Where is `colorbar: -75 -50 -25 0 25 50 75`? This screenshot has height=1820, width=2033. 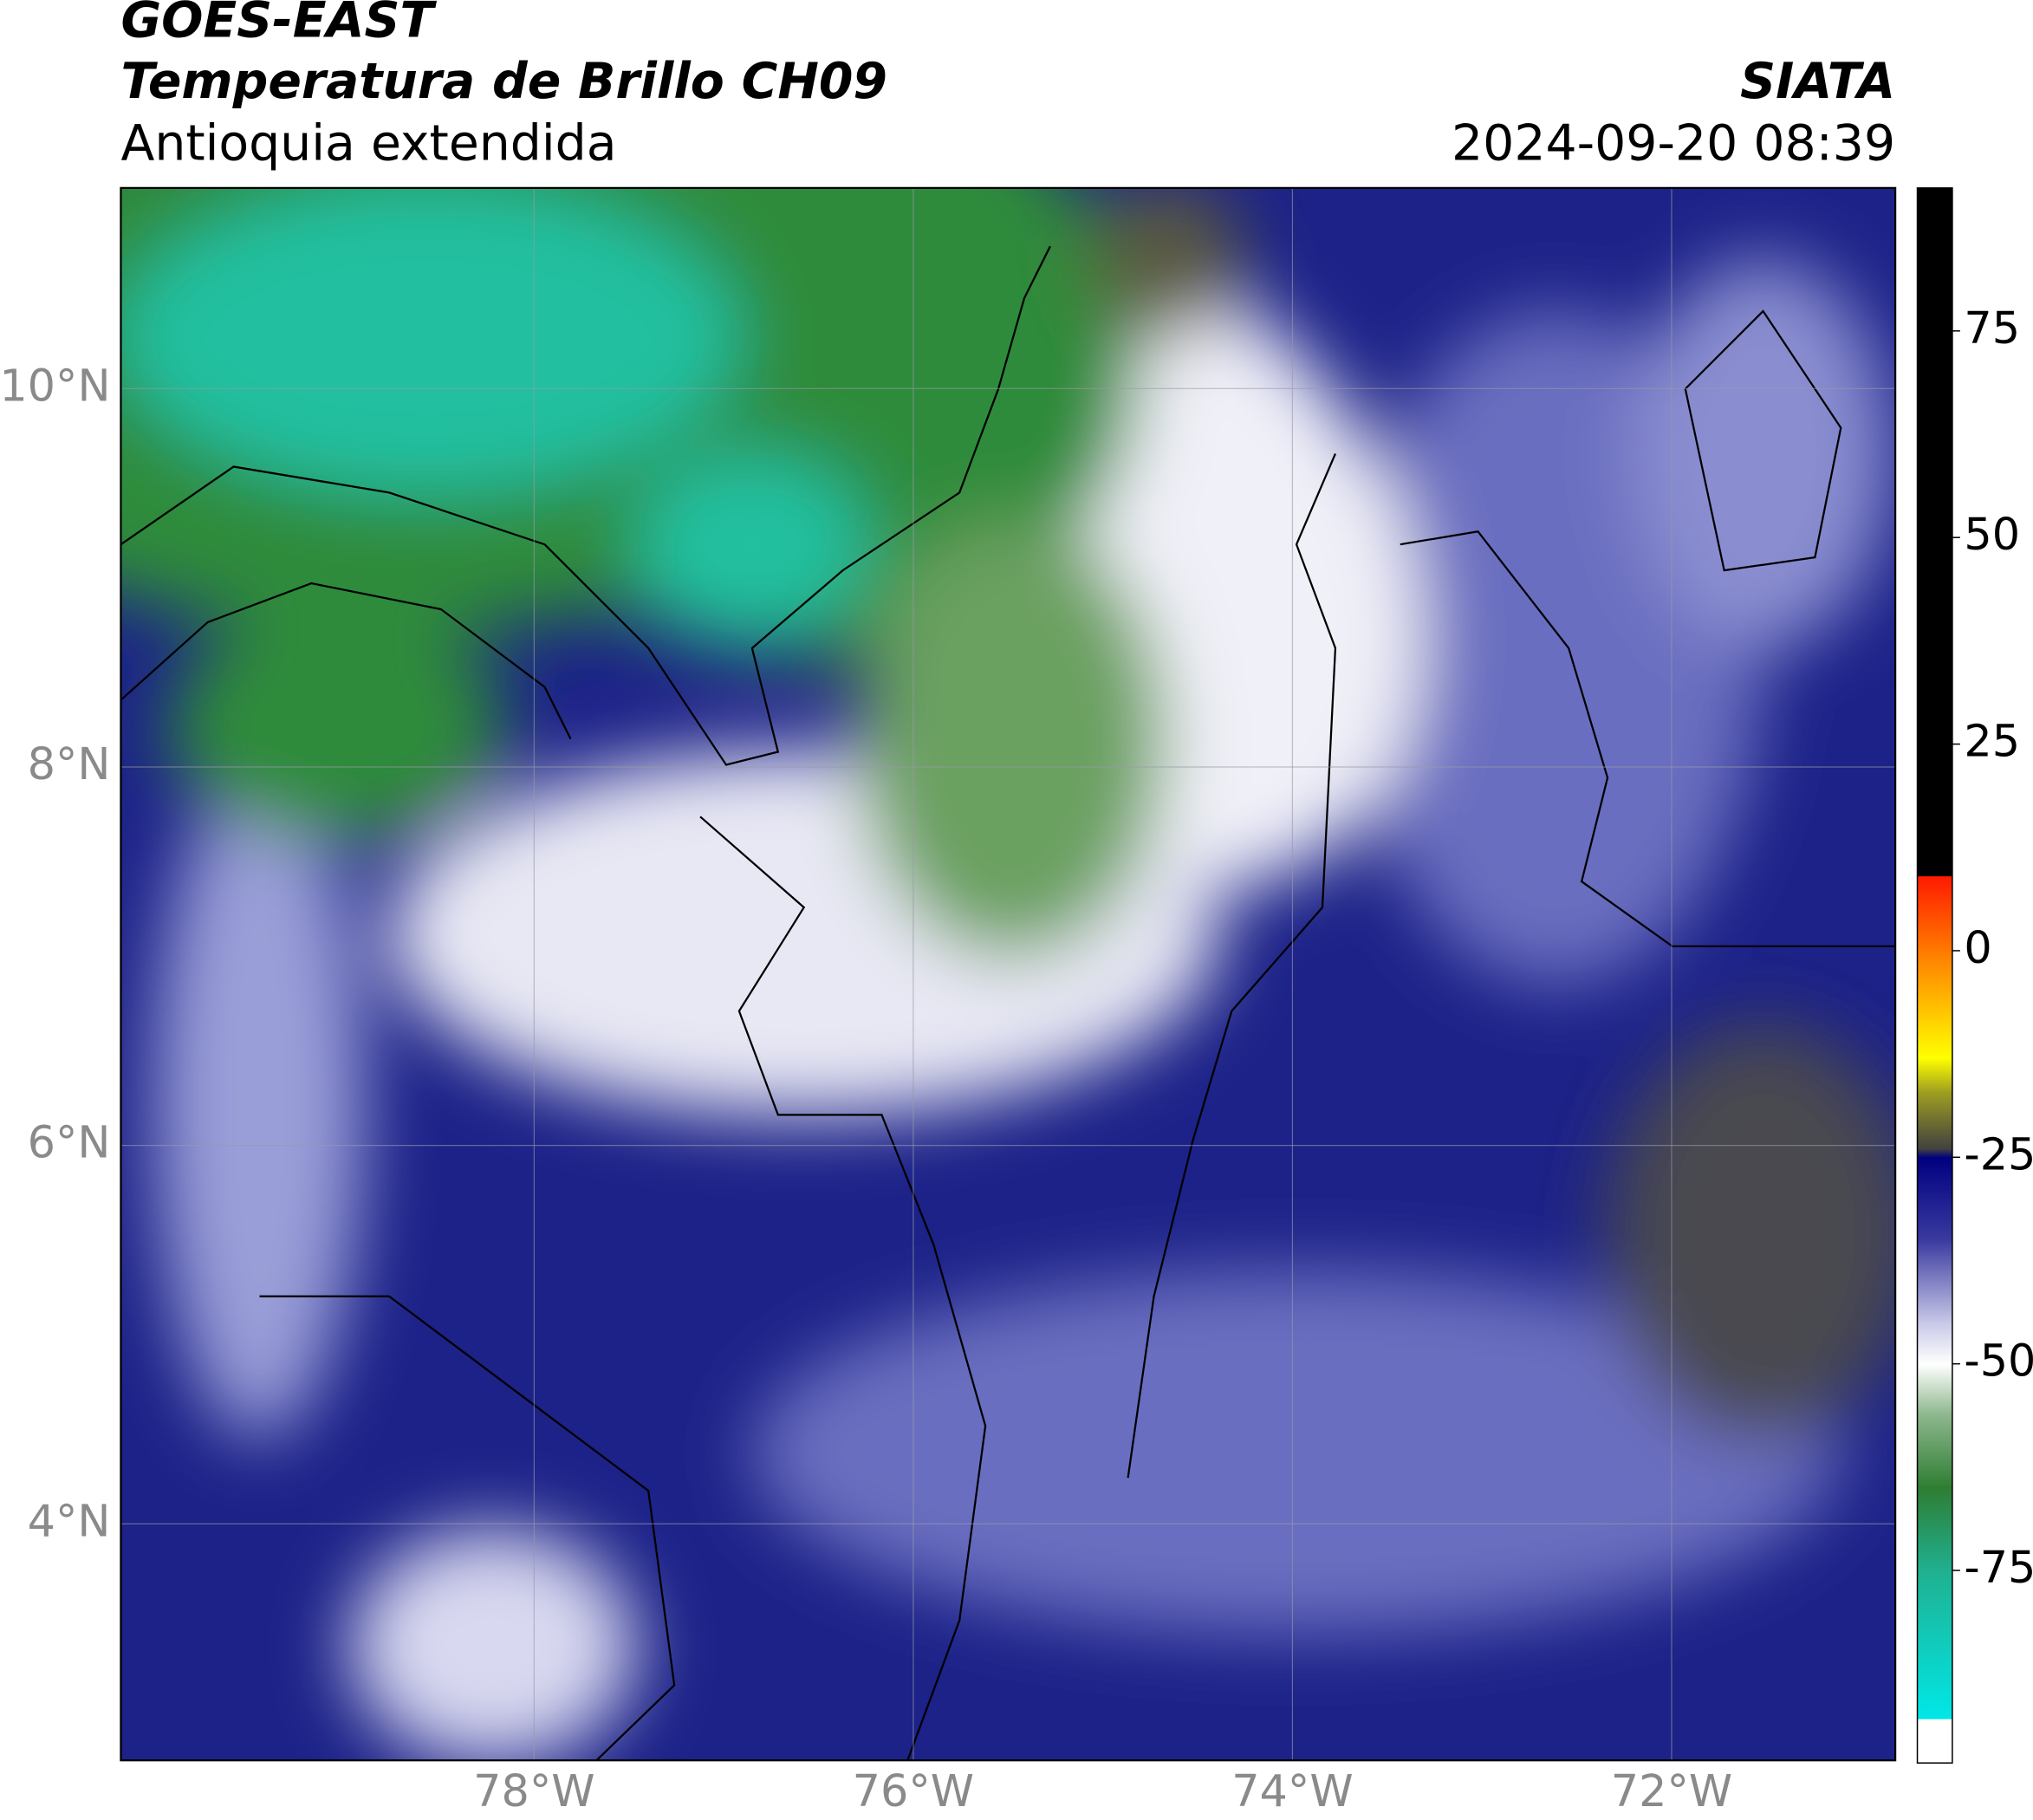
colorbar: -75 -50 -25 0 25 50 75 is located at coordinates (1975, 975).